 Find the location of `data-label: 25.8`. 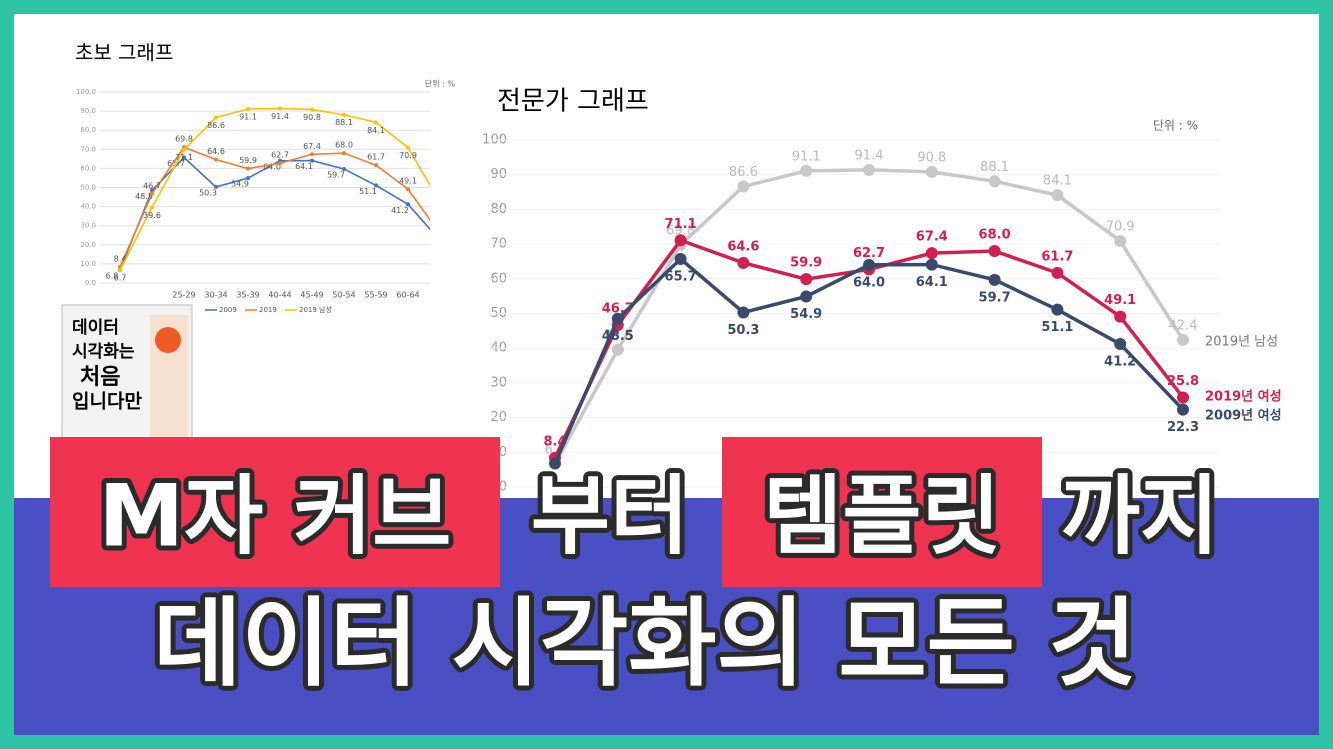

data-label: 25.8 is located at coordinates (1183, 381).